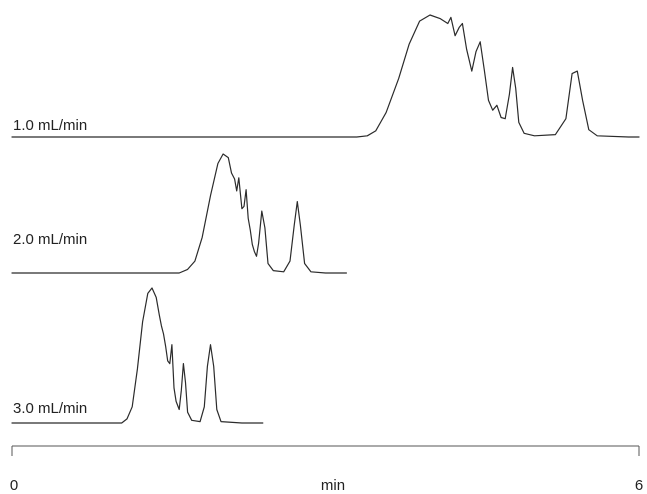  I want to click on series-label-1-0-ml-min: 1.0 mL/min, so click(50, 125).